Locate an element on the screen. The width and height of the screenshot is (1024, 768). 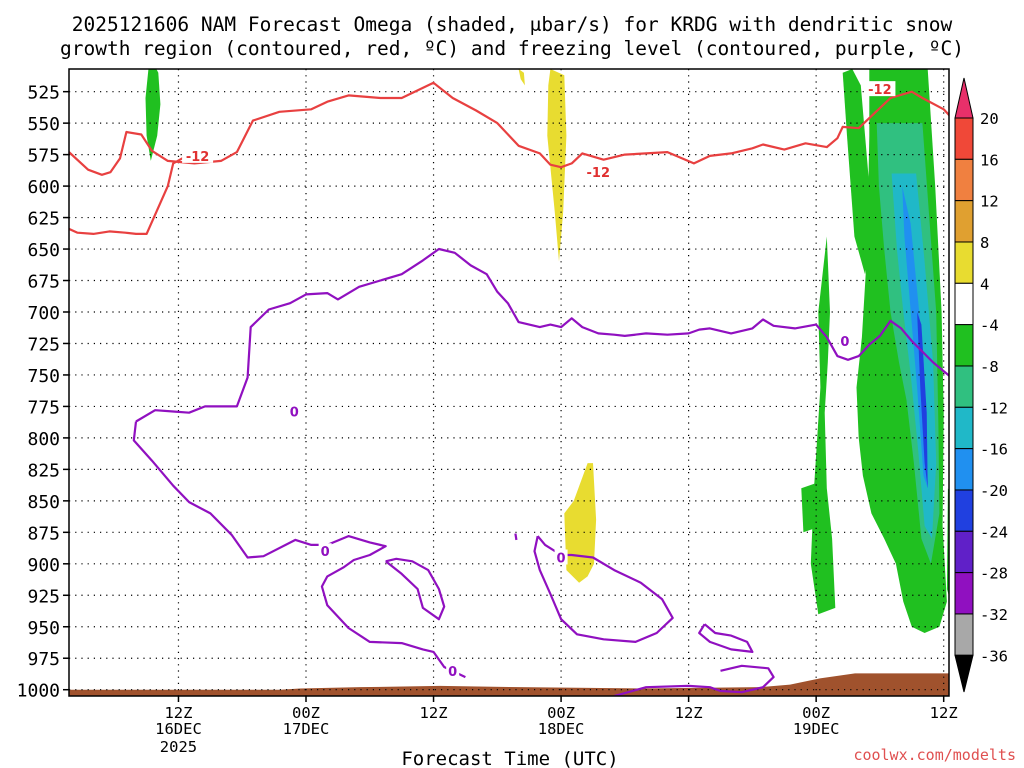
y-tick-label-525: 525 is located at coordinates (43, 93).